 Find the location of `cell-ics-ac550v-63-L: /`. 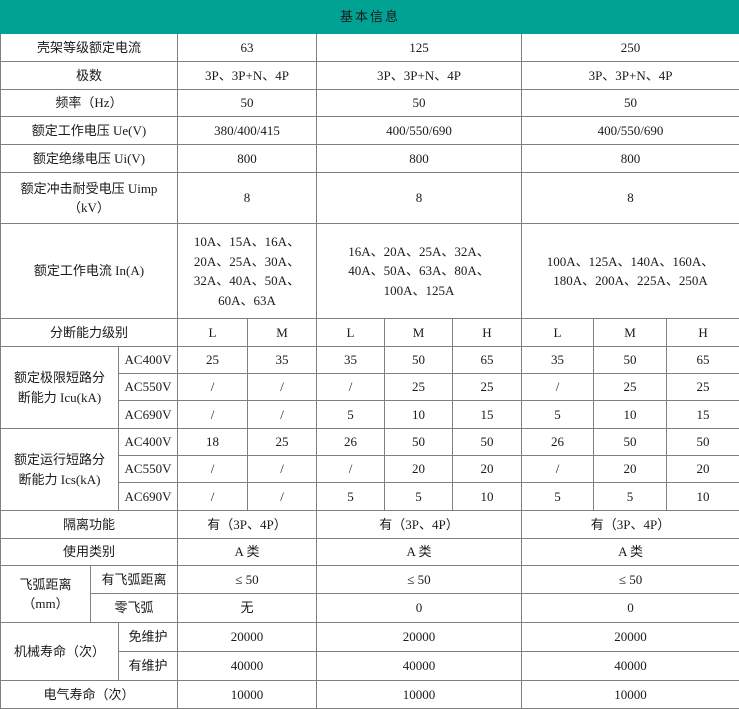

cell-ics-ac550v-63-L: / is located at coordinates (213, 469).